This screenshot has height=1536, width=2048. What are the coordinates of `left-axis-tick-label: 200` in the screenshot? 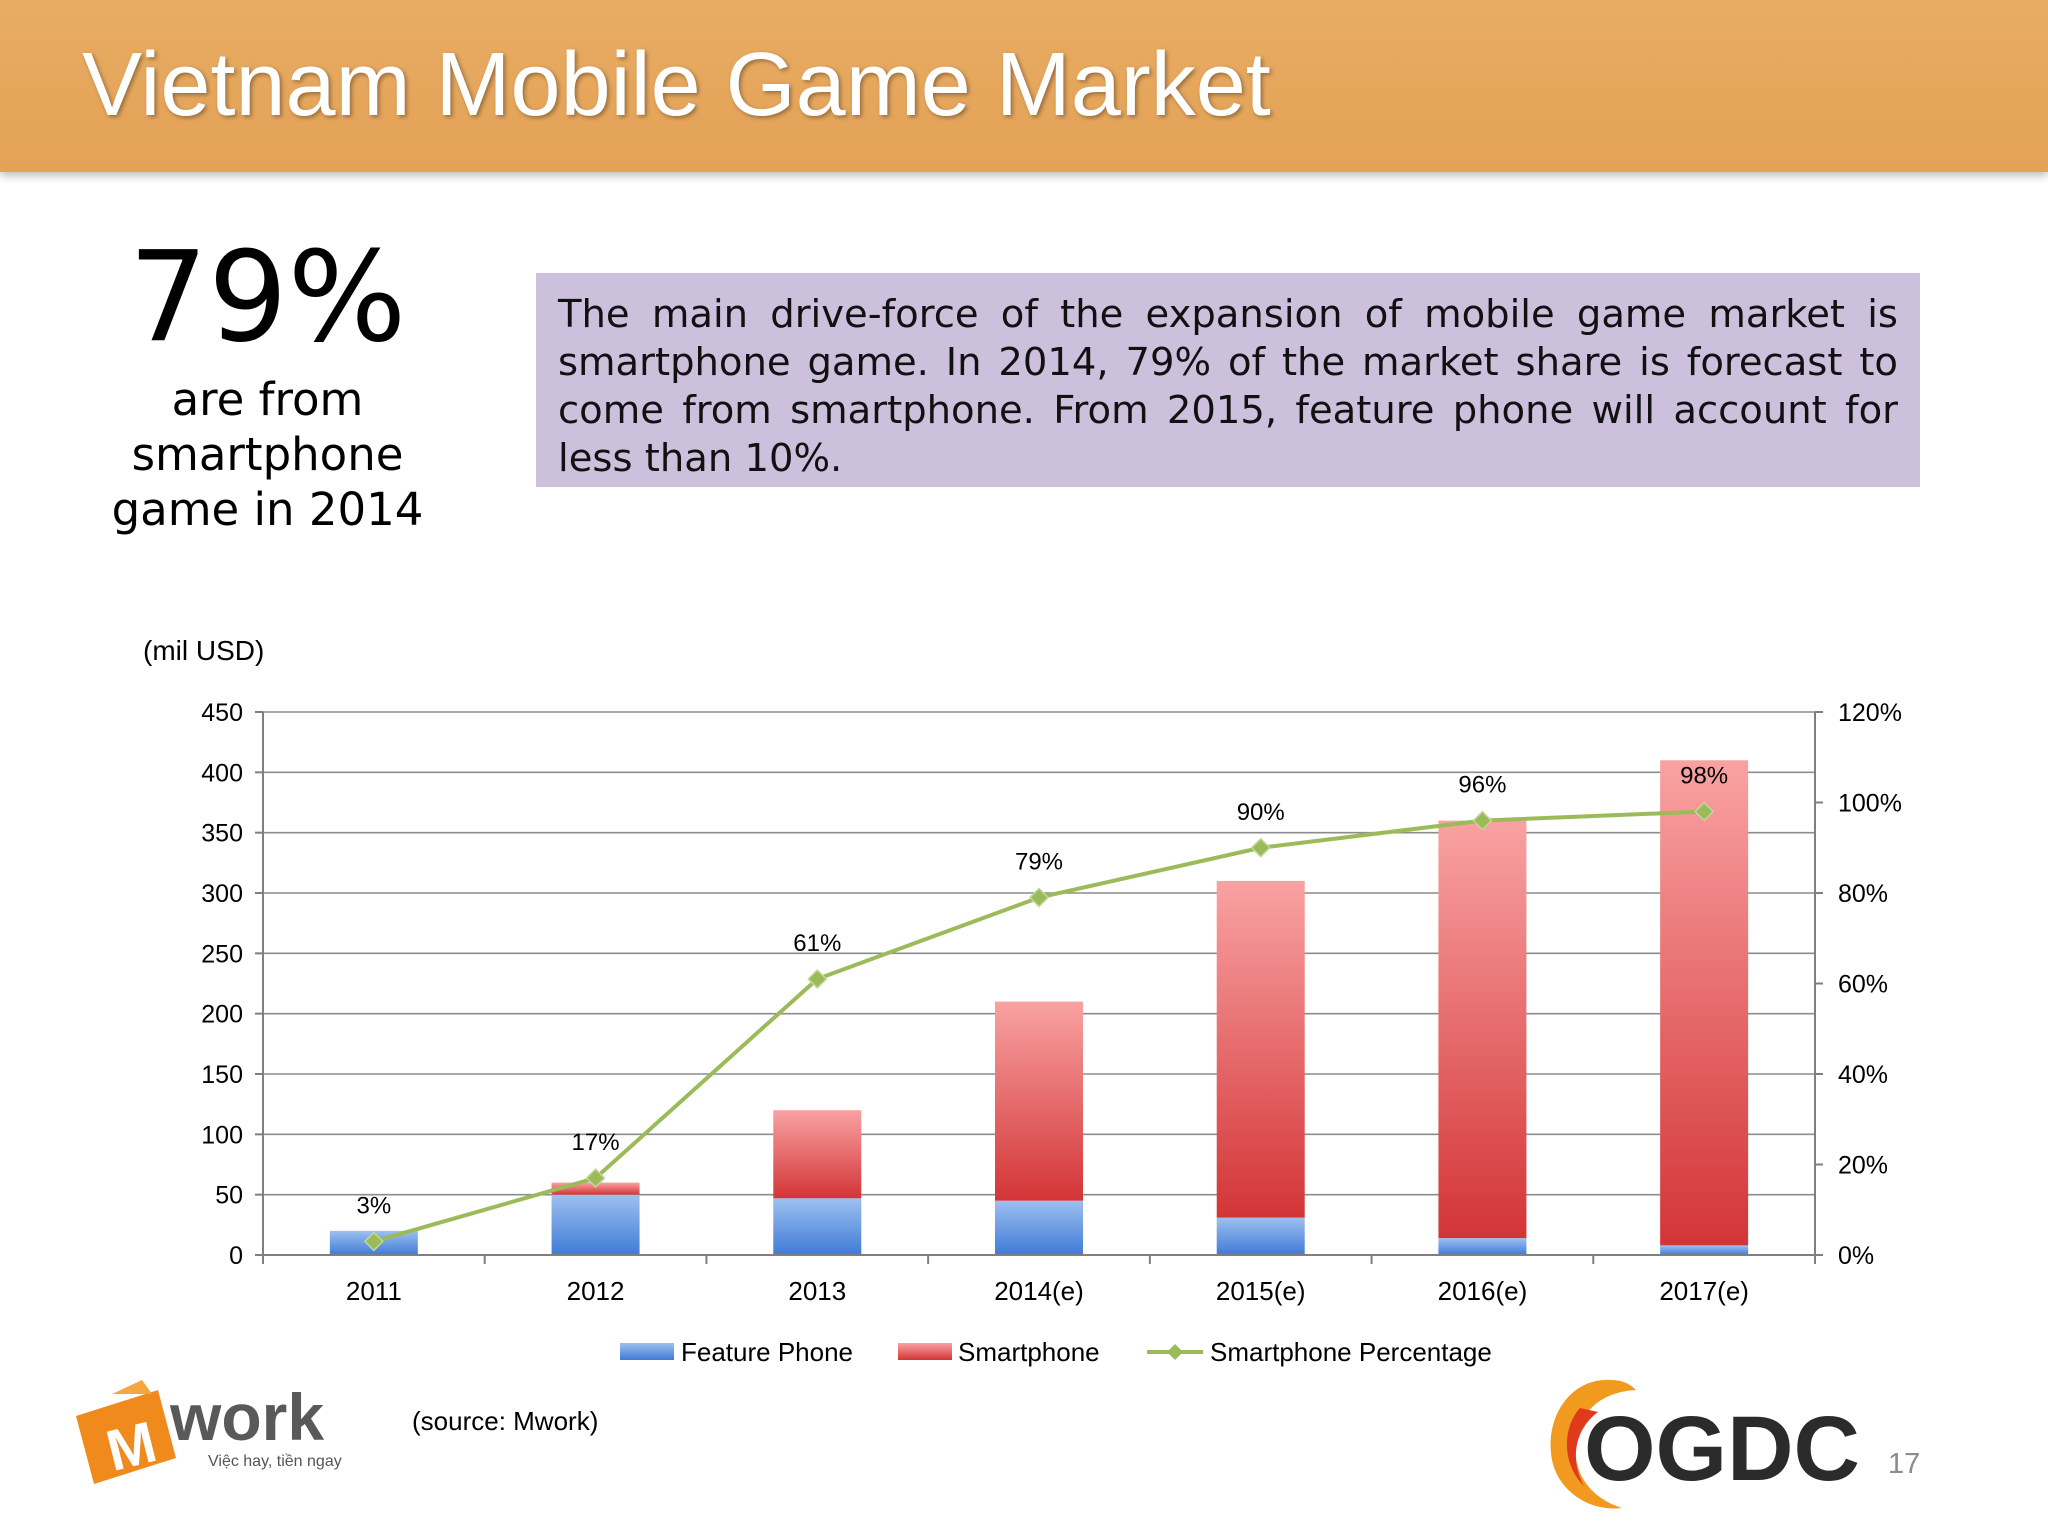 It's located at (222, 1015).